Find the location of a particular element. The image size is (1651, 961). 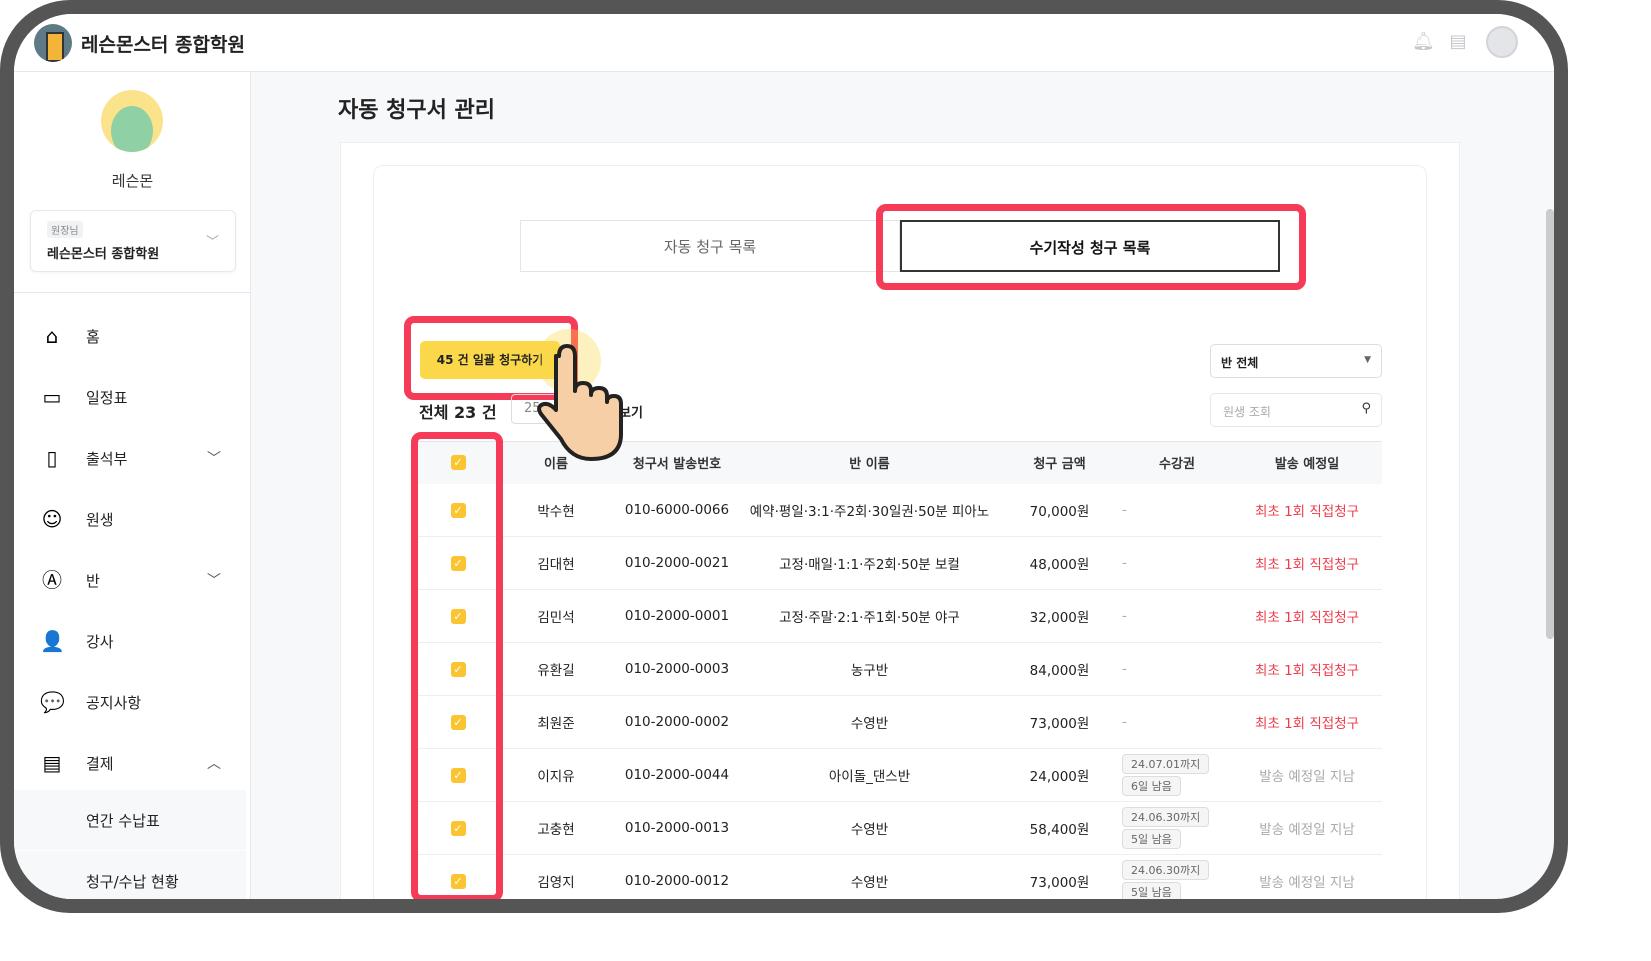

billing-phone: 010-2000-0013 is located at coordinates (677, 828).